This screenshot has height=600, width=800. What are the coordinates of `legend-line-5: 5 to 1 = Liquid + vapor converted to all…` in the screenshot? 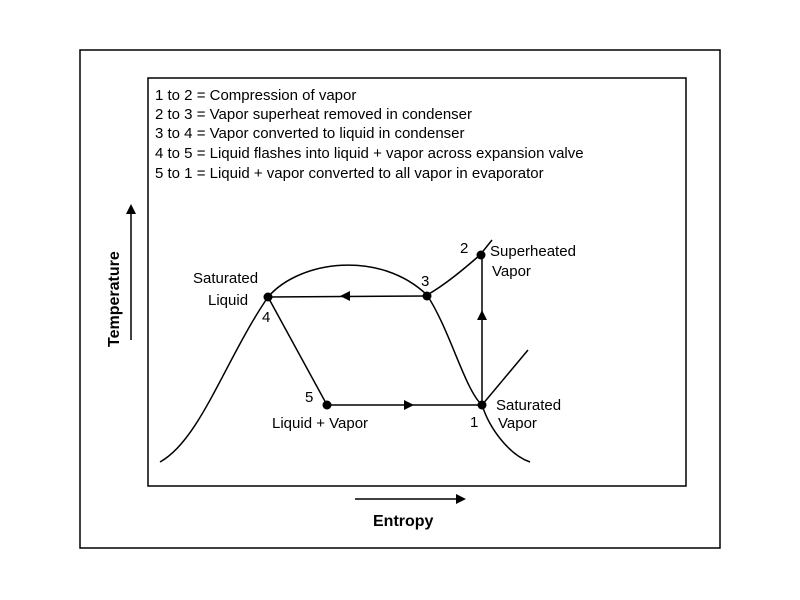 It's located at (349, 173).